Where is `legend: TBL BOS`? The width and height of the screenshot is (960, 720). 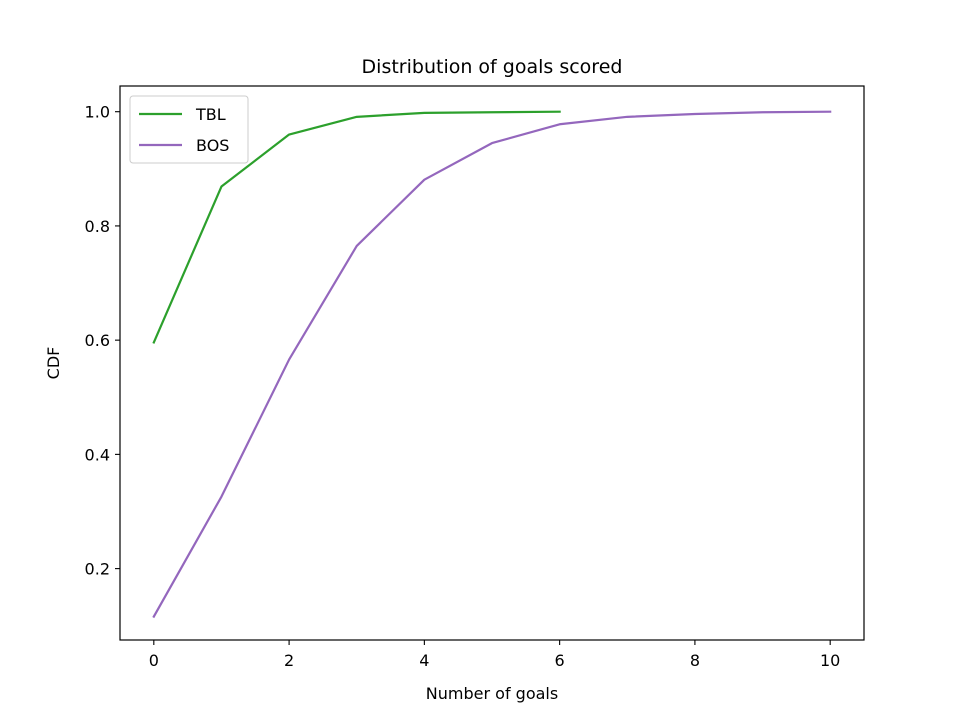
legend: TBL BOS is located at coordinates (189, 129).